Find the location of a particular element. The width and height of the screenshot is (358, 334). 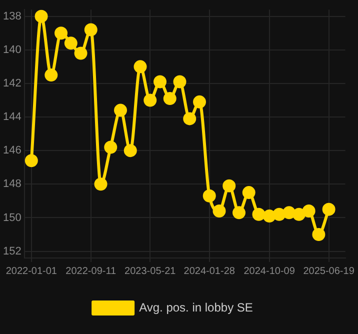

legend-label: Avg. pos. in lobby SE is located at coordinates (196, 307).